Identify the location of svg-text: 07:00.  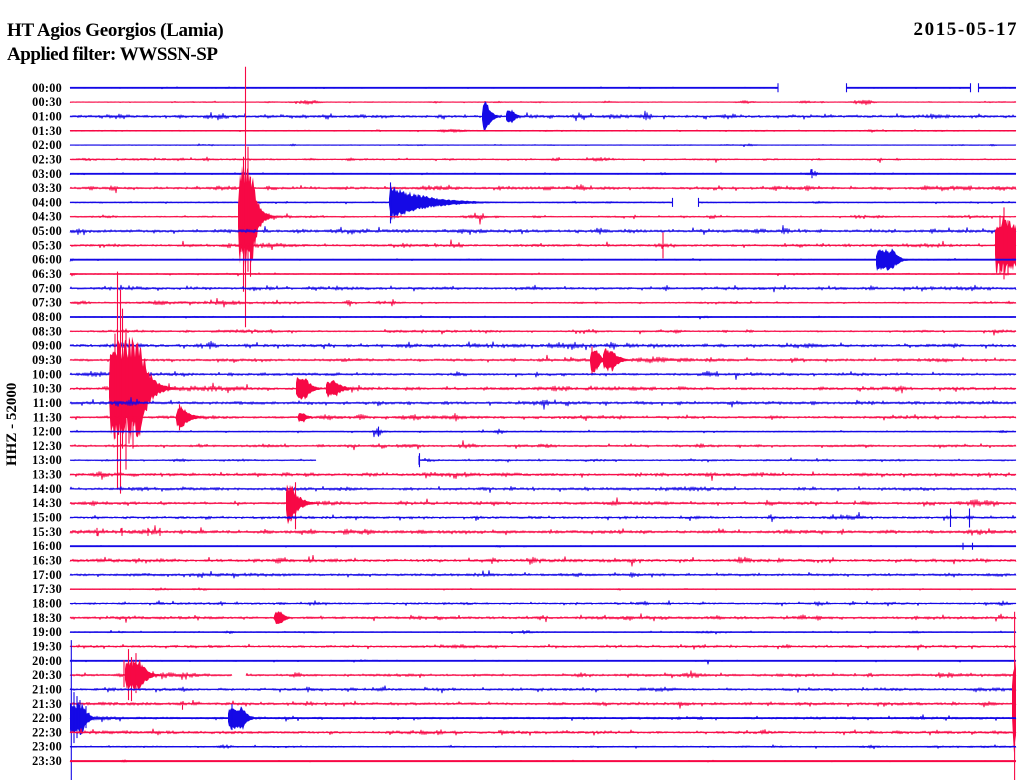
(47, 288).